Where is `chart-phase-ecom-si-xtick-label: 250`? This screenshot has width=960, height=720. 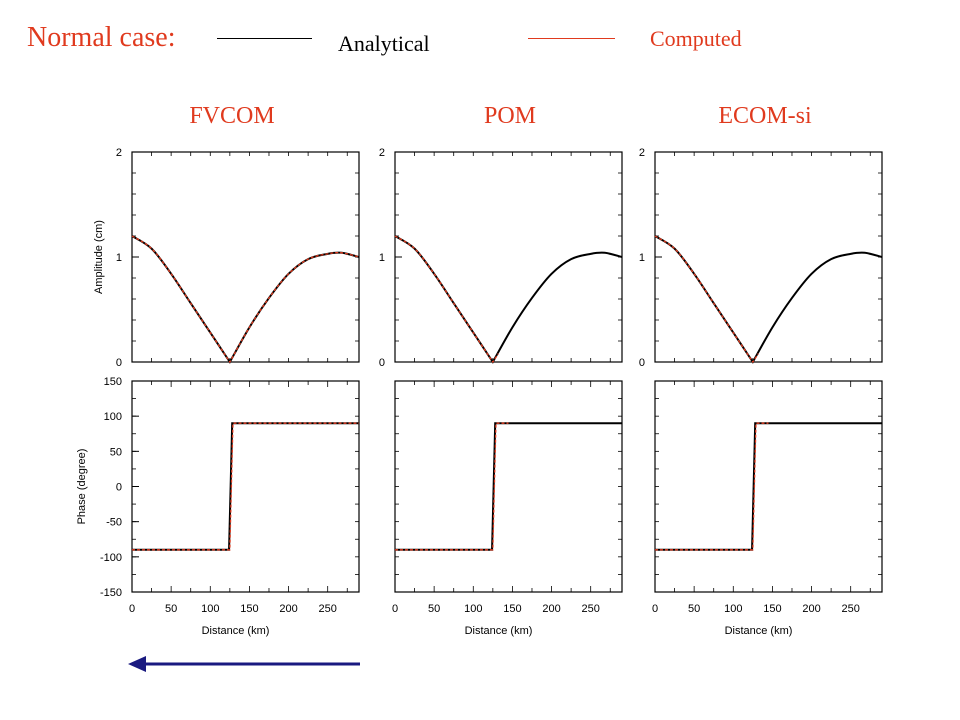
chart-phase-ecom-si-xtick-label: 250 is located at coordinates (851, 609).